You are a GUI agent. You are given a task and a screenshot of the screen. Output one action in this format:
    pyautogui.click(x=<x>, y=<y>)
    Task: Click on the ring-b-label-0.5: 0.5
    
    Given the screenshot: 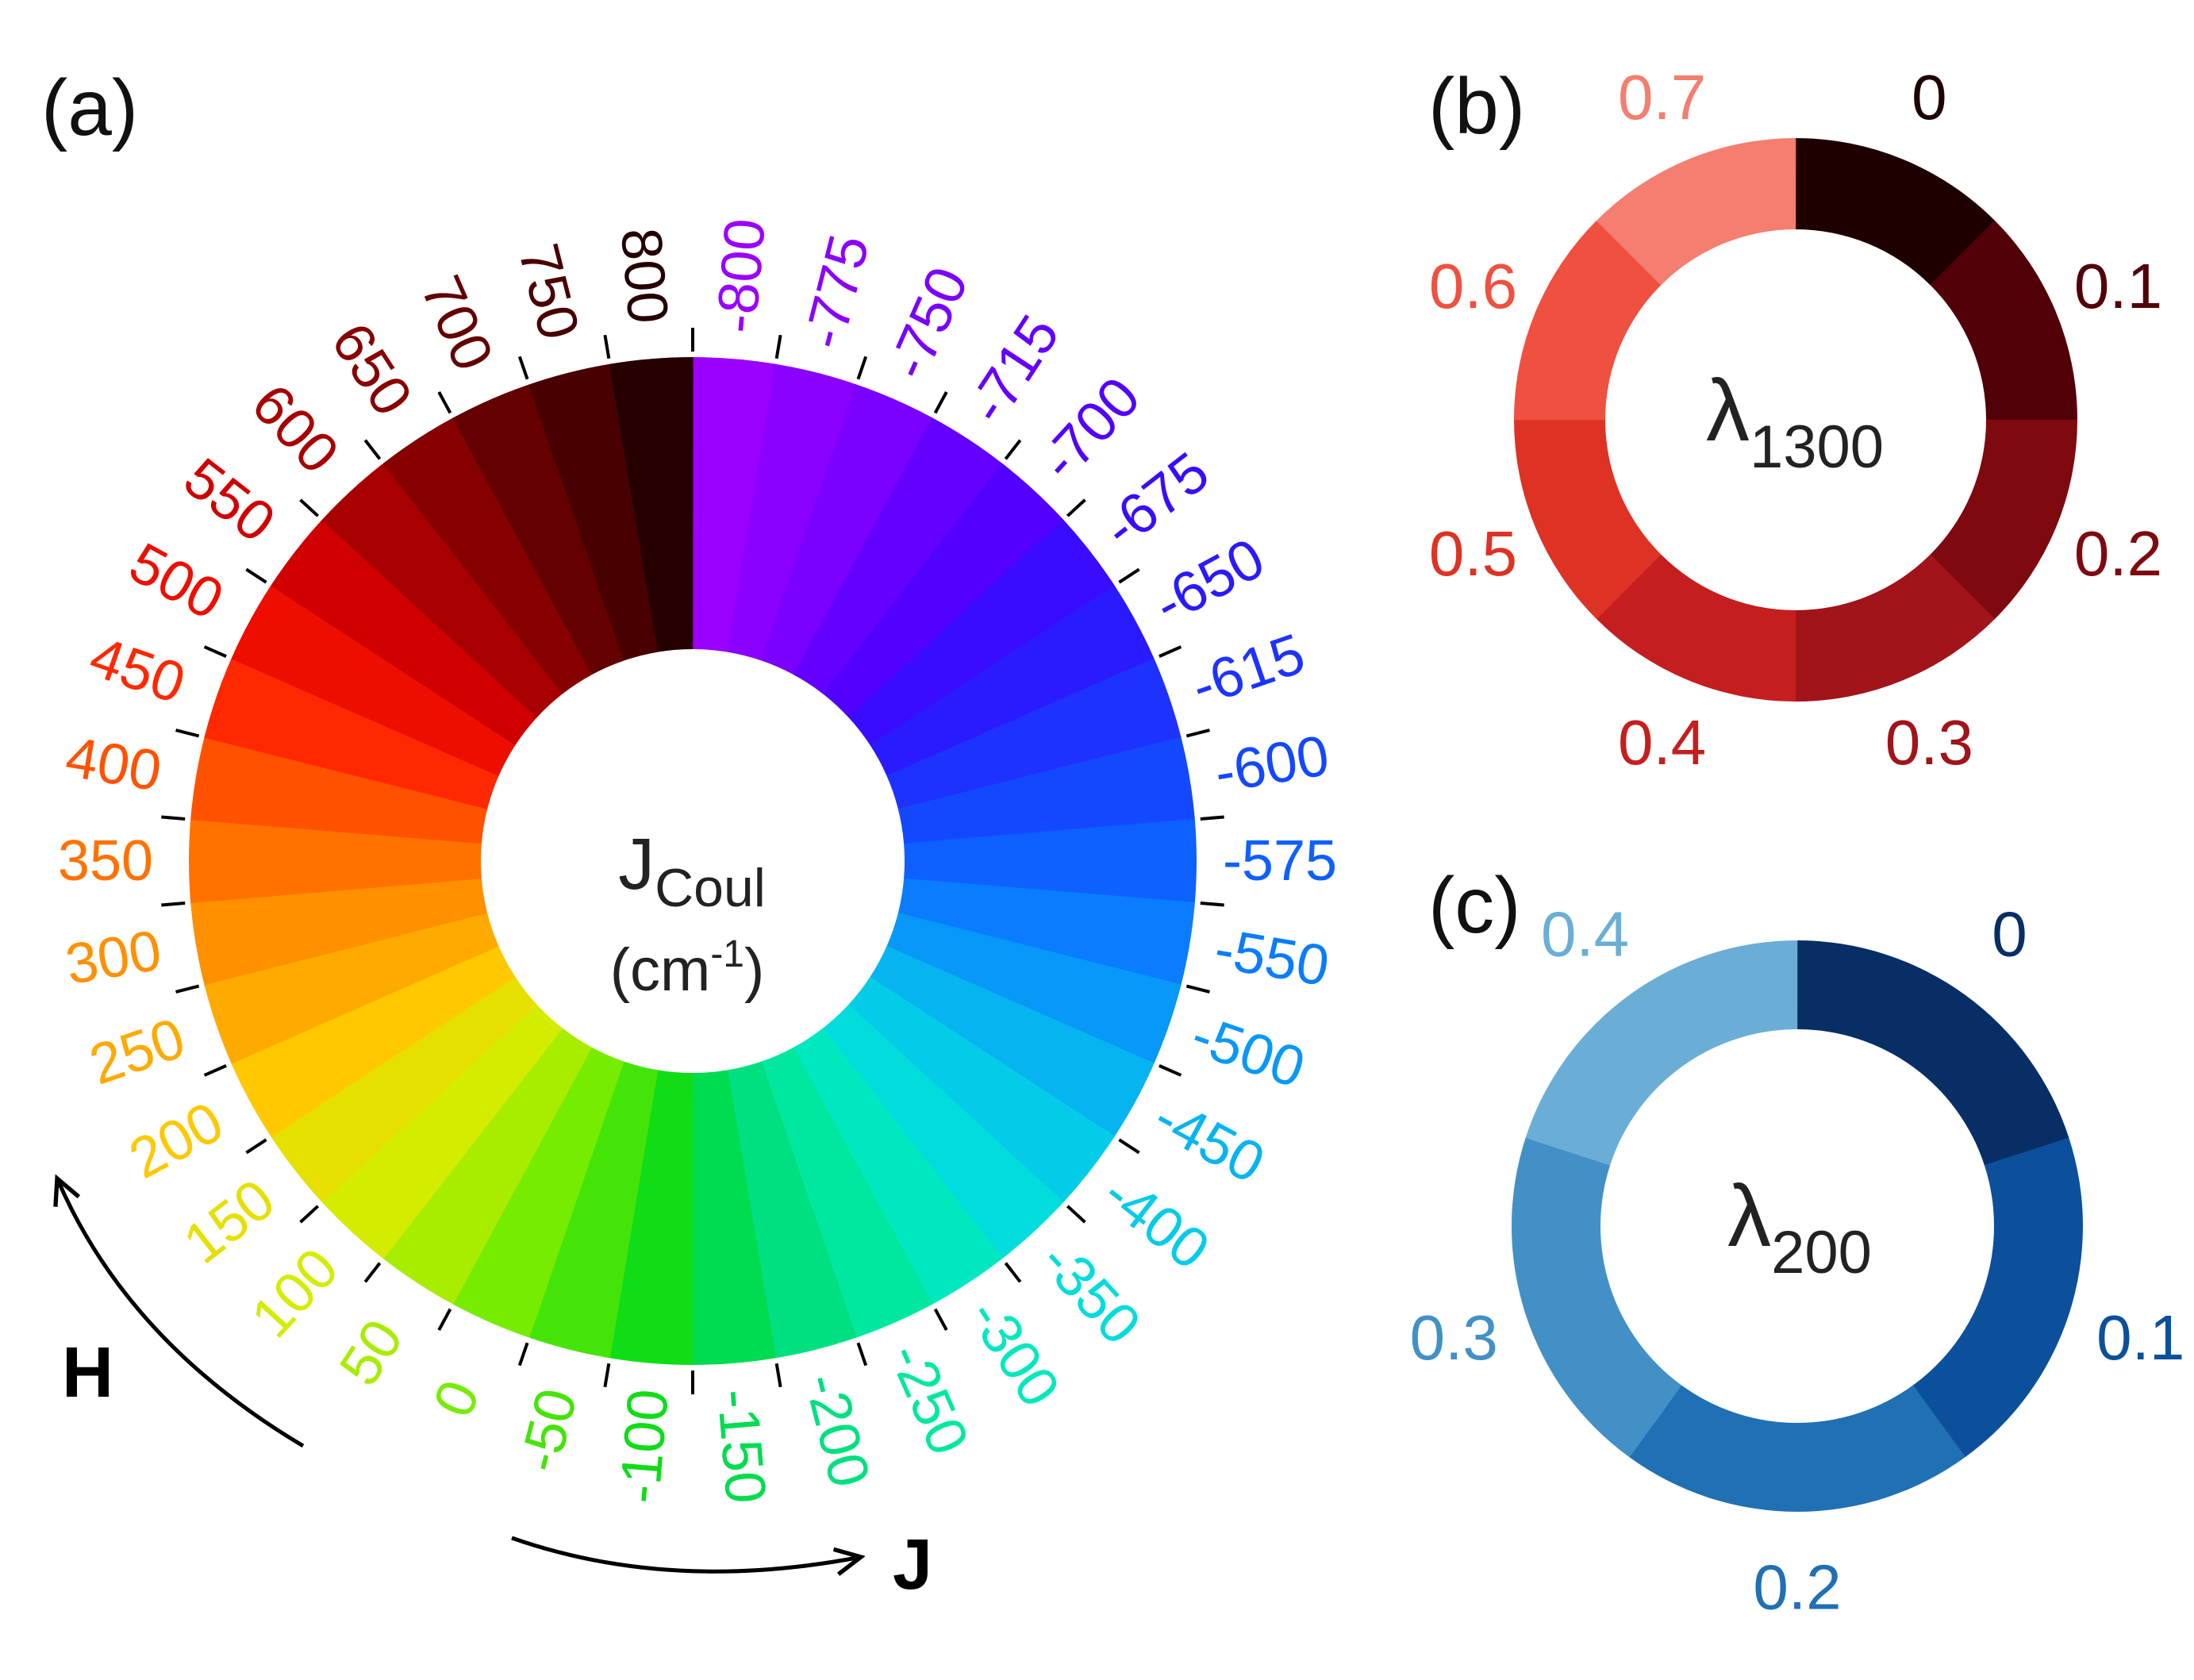 What is the action you would take?
    pyautogui.click(x=1473, y=553)
    